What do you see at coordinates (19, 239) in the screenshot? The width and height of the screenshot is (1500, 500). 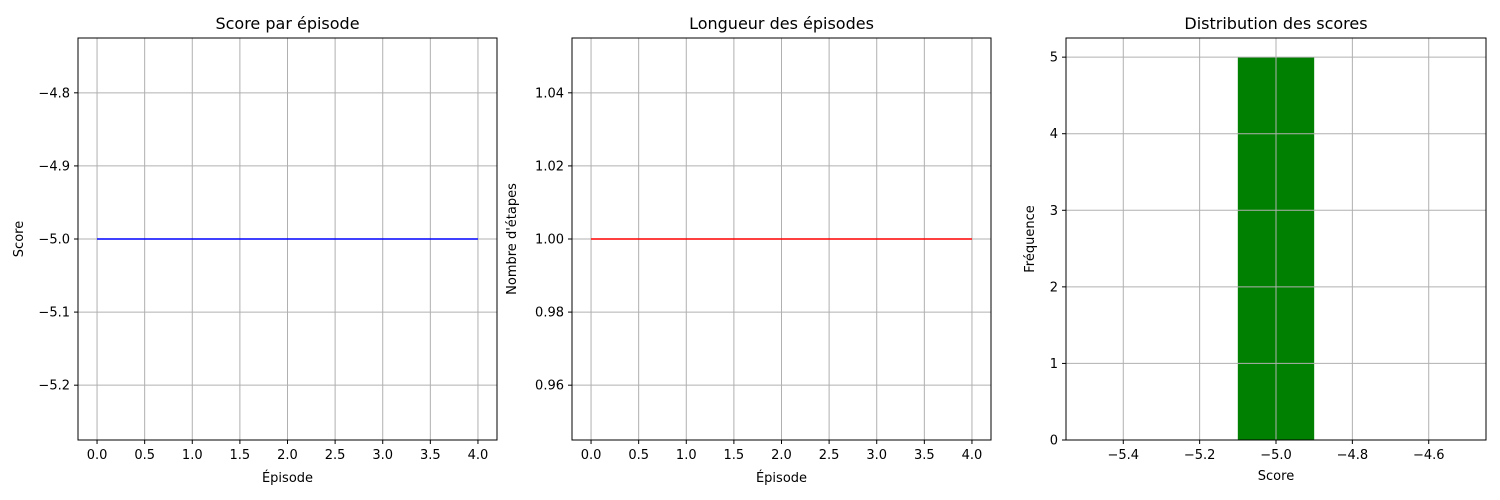 I see `y-axis-label: Score` at bounding box center [19, 239].